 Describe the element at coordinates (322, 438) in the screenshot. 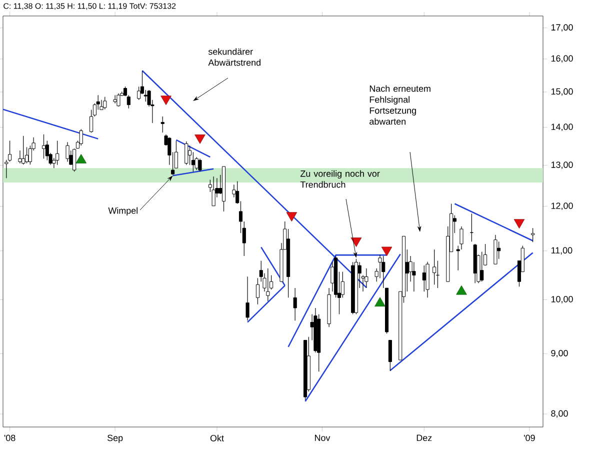

I see `x-tick-label: Nov` at that location.